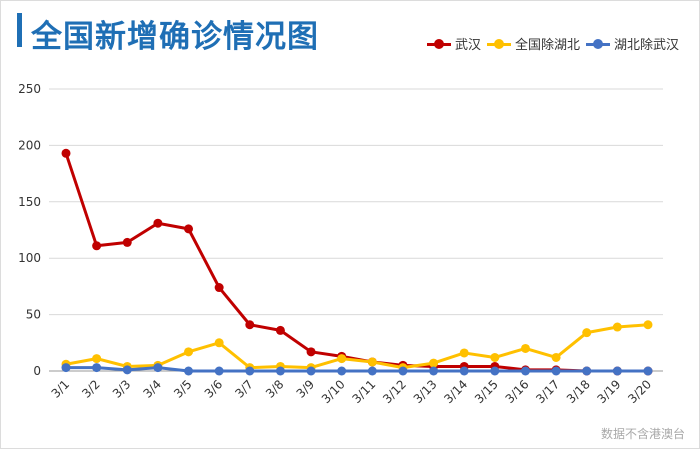 The height and width of the screenshot is (449, 700). Describe the element at coordinates (609, 391) in the screenshot. I see `x-tick-label: 3/19` at that location.